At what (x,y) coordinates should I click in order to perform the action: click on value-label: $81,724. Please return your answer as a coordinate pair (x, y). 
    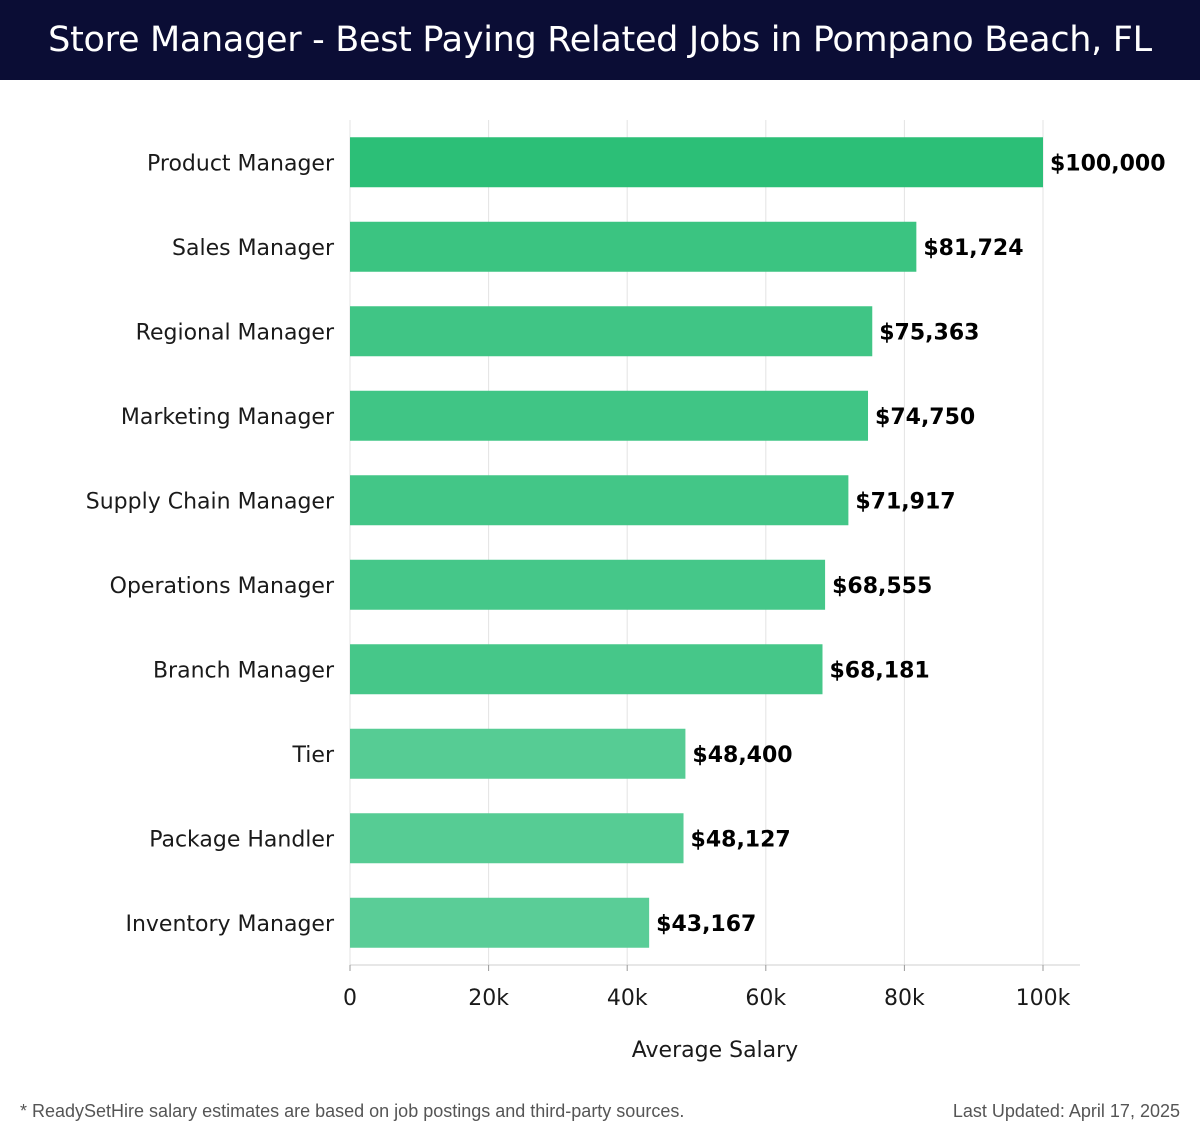
    Looking at the image, I should click on (973, 248).